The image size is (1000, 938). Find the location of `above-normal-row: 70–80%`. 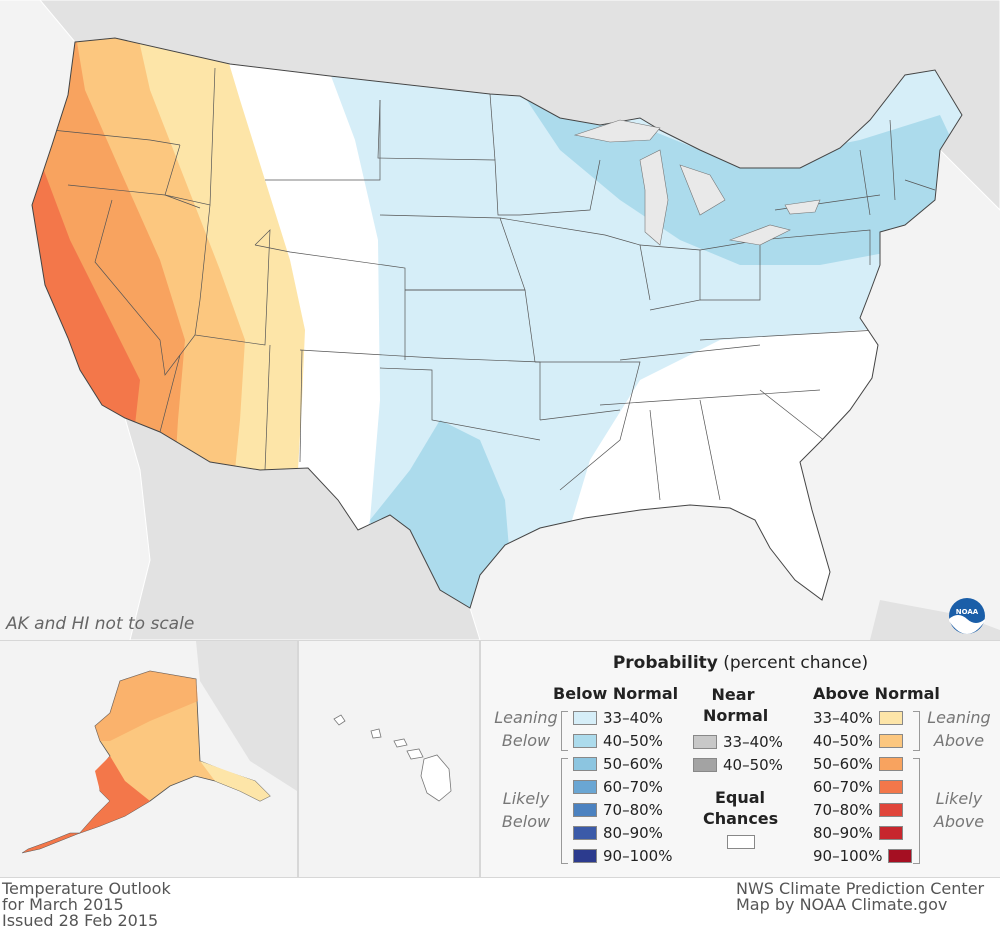

above-normal-row: 70–80% is located at coordinates (858, 810).